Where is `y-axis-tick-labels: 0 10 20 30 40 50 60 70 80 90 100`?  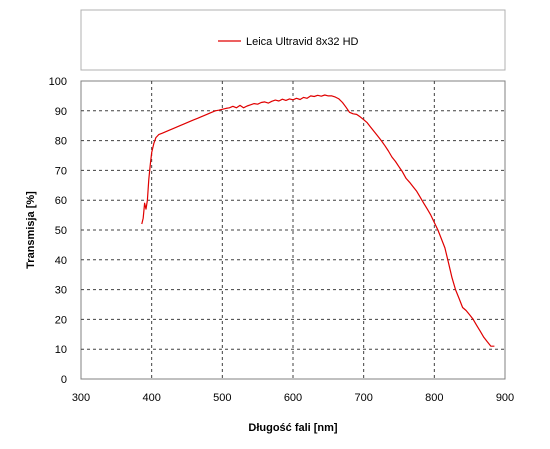 y-axis-tick-labels: 0 10 20 30 40 50 60 70 80 90 100 is located at coordinates (58, 231).